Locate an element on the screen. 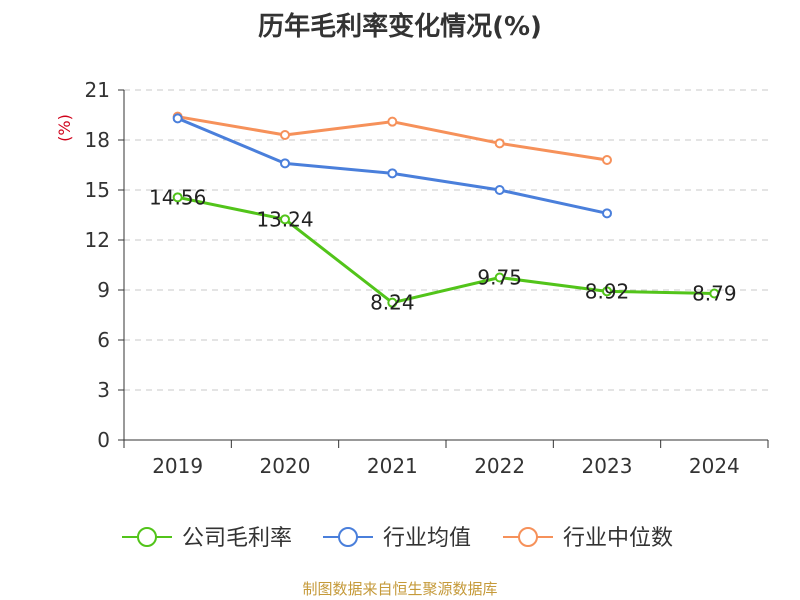 The width and height of the screenshot is (800, 600). data-label: 9.75 is located at coordinates (499, 278).